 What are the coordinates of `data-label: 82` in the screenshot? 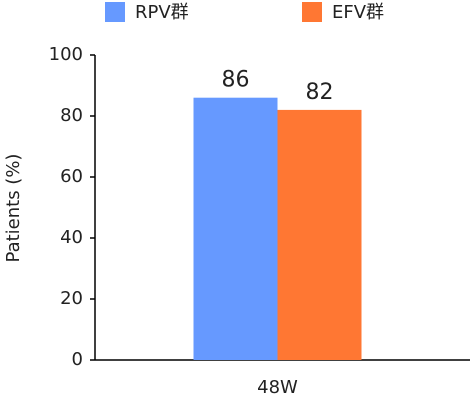 It's located at (320, 92).